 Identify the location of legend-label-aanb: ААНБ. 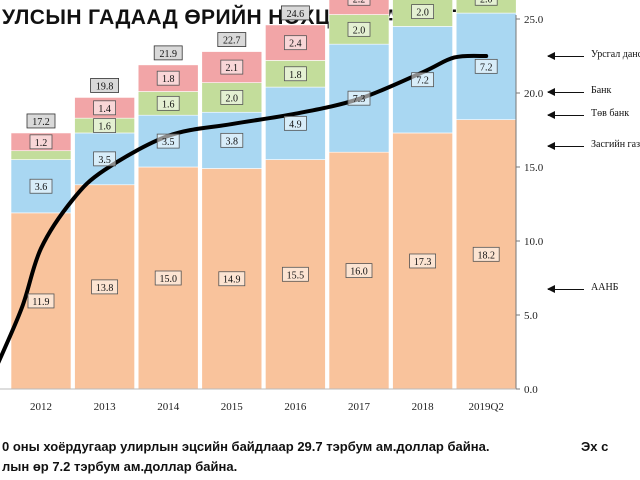
(605, 287).